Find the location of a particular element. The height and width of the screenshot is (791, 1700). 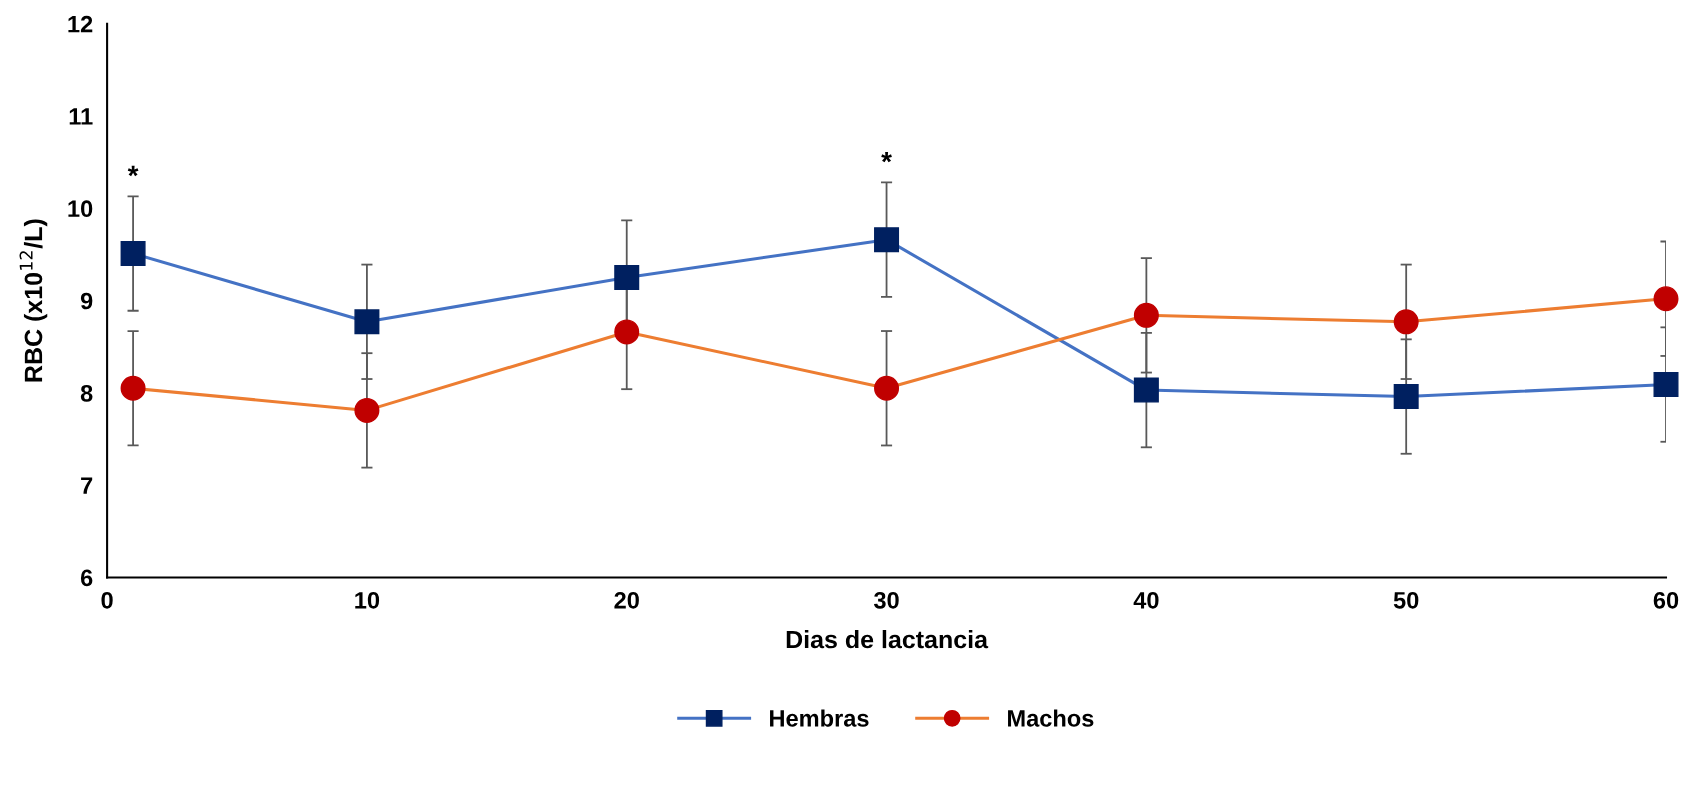

y-tick-label: 7 is located at coordinates (87, 485).